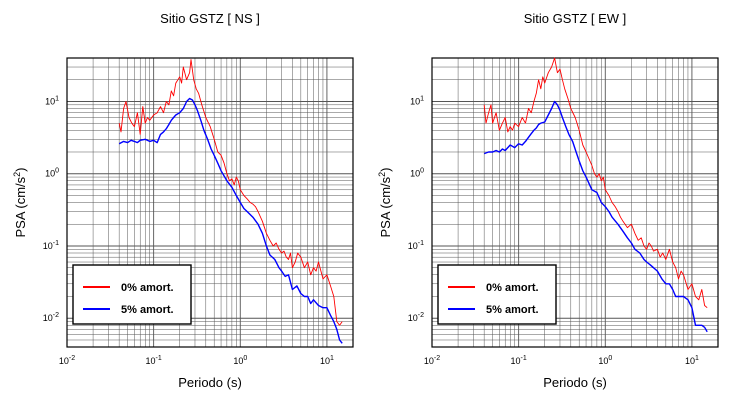 The width and height of the screenshot is (730, 400). I want to click on chart-title: Sitio GSTZ [ EW ], so click(575, 18).